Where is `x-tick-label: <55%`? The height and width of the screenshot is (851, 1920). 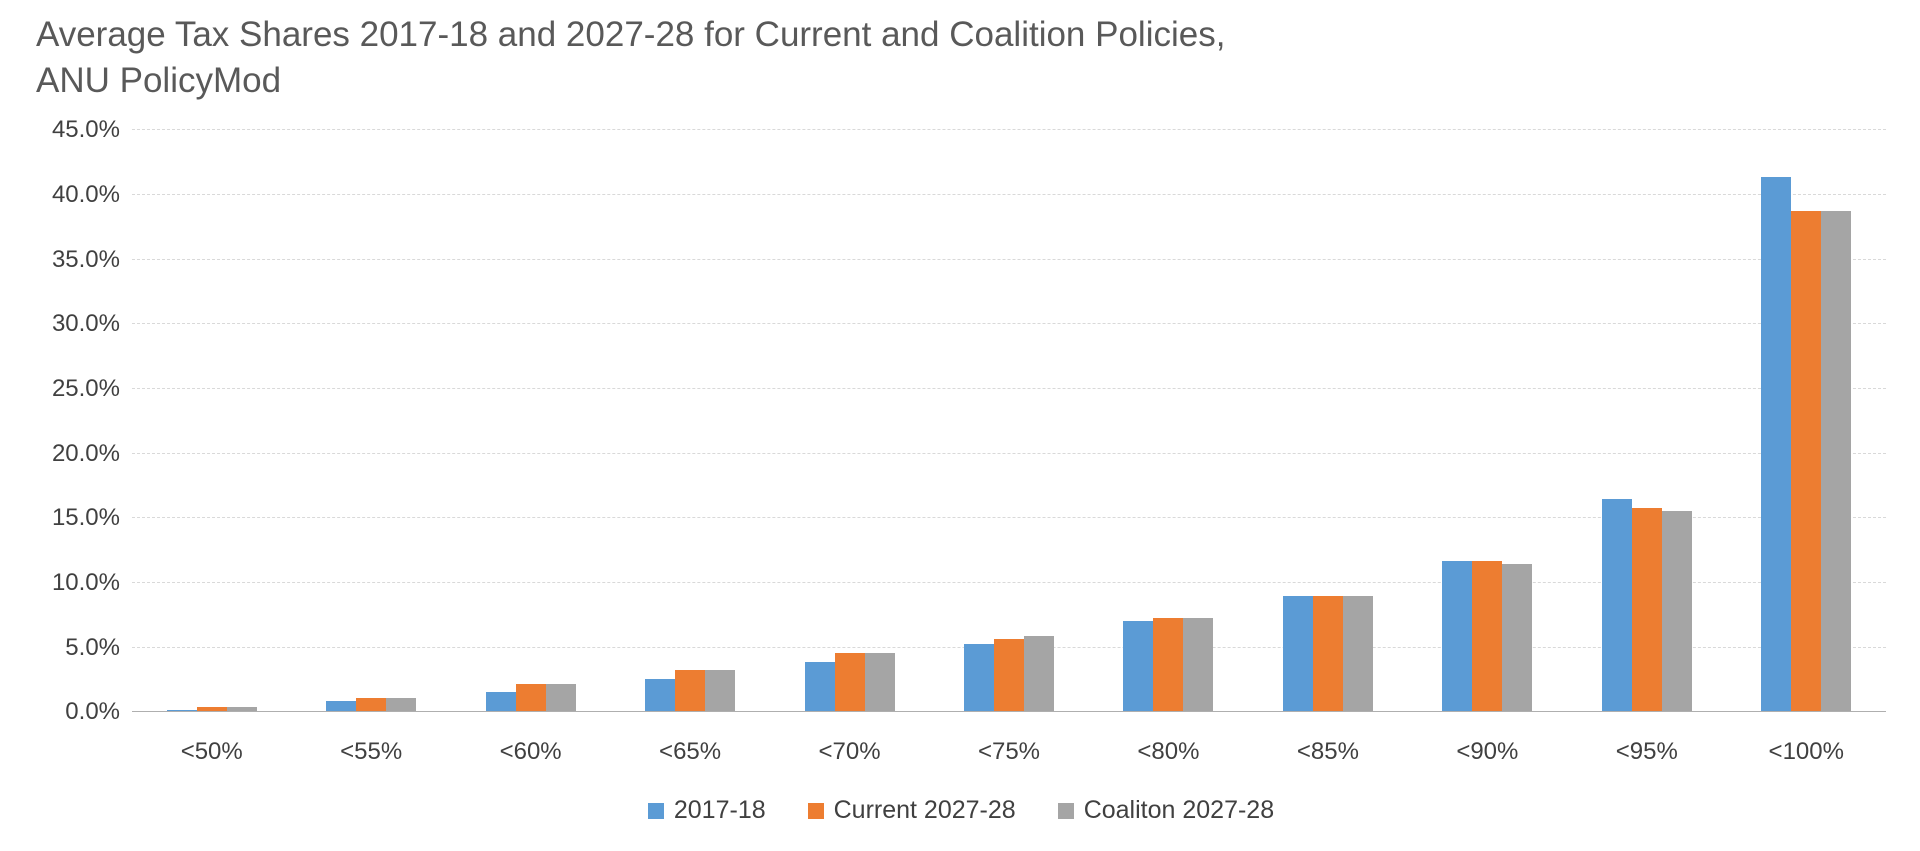 x-tick-label: <55% is located at coordinates (371, 752).